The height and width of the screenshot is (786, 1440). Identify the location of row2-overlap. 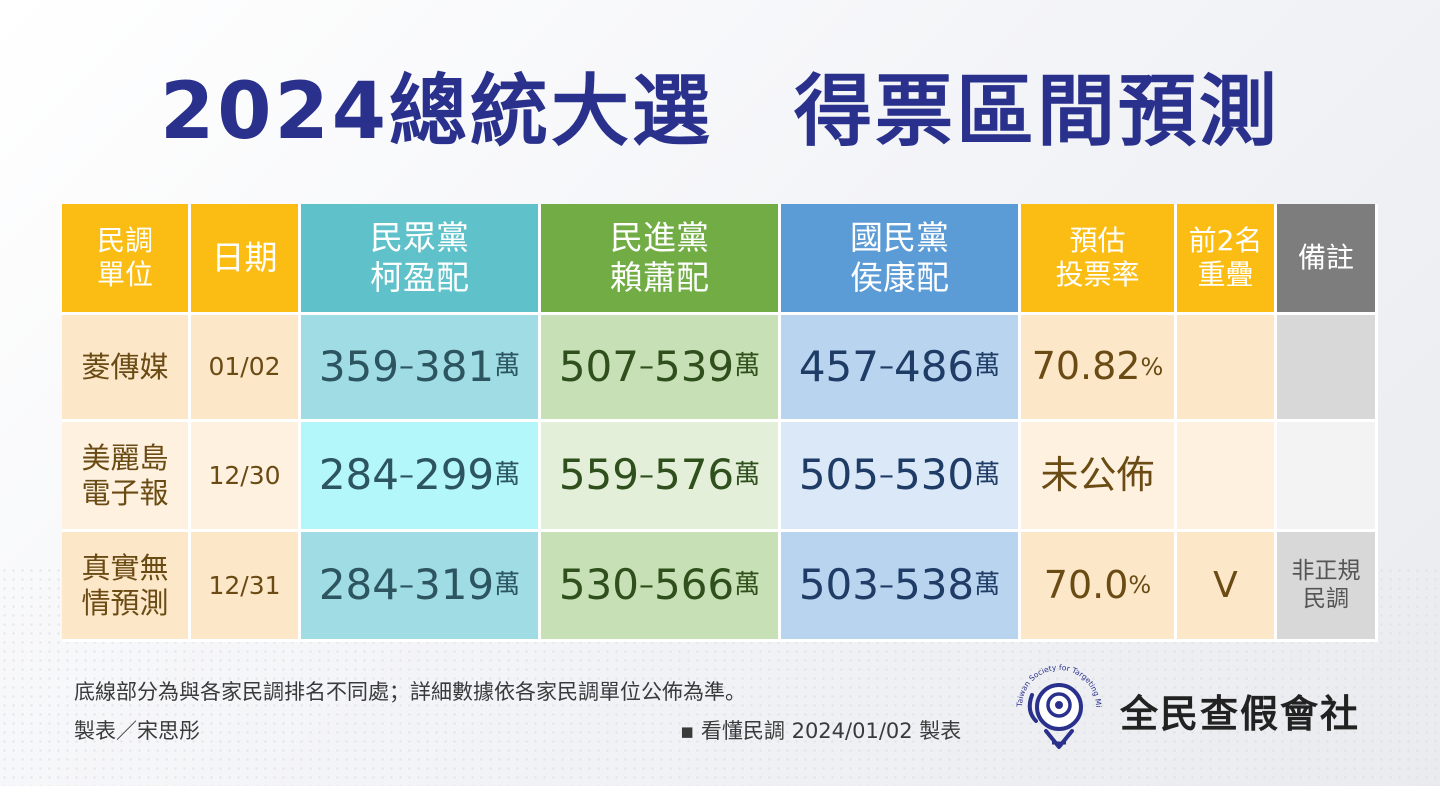
(1227, 477).